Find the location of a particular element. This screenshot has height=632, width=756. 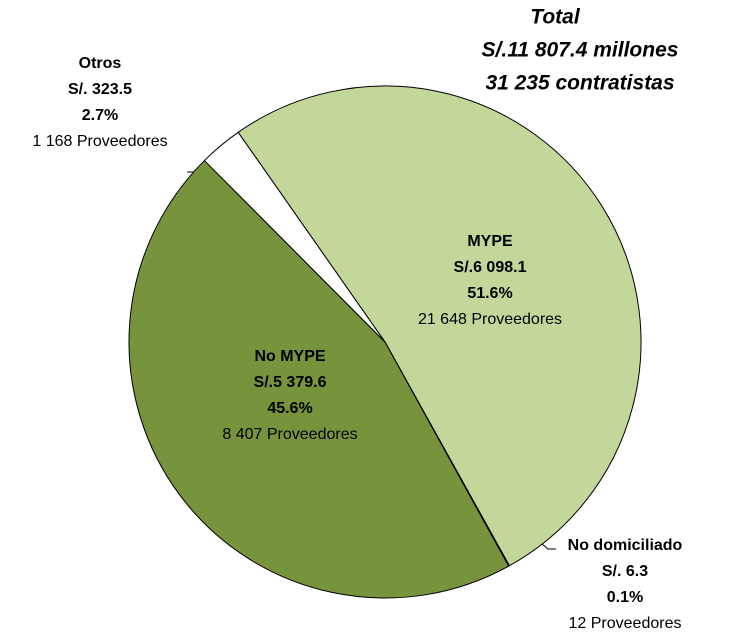

provider-label: 1 168 Proveedores is located at coordinates (99, 141).